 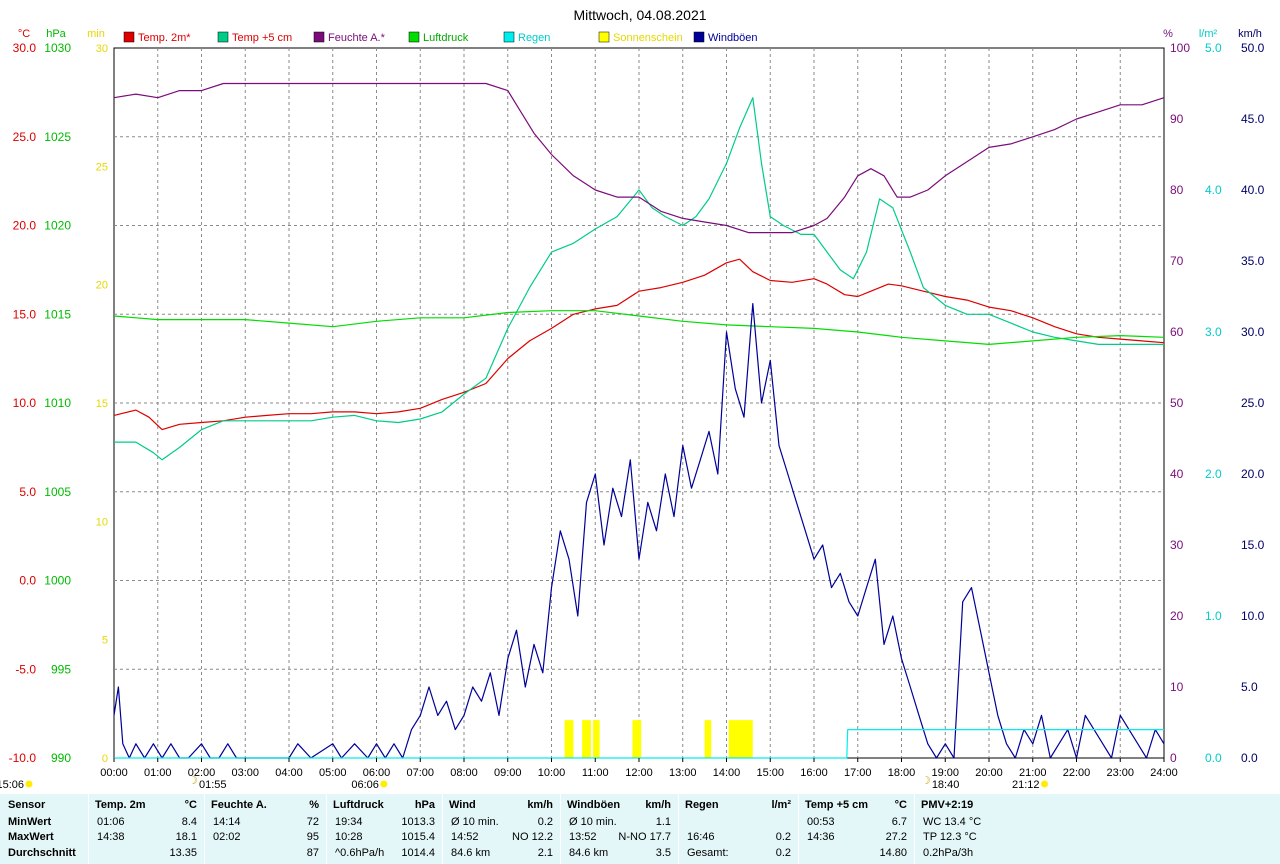 I want to click on axis-tick-label: 20, so click(x=1177, y=616).